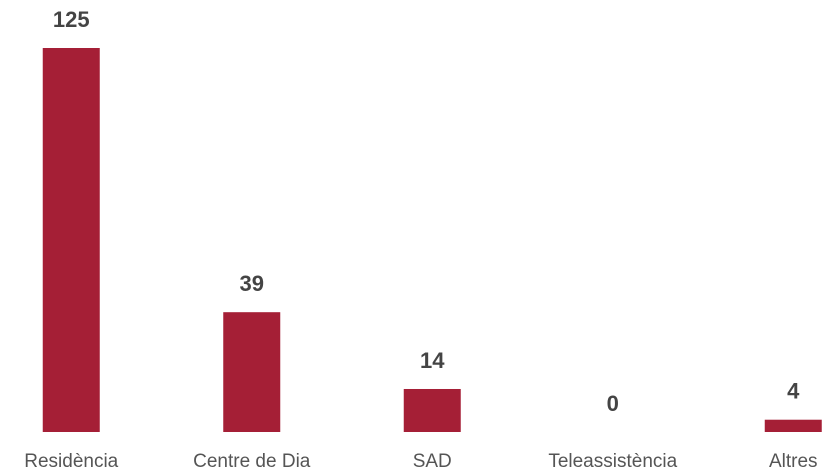 The image size is (832, 473). Describe the element at coordinates (432, 360) in the screenshot. I see `value-label: 14` at that location.